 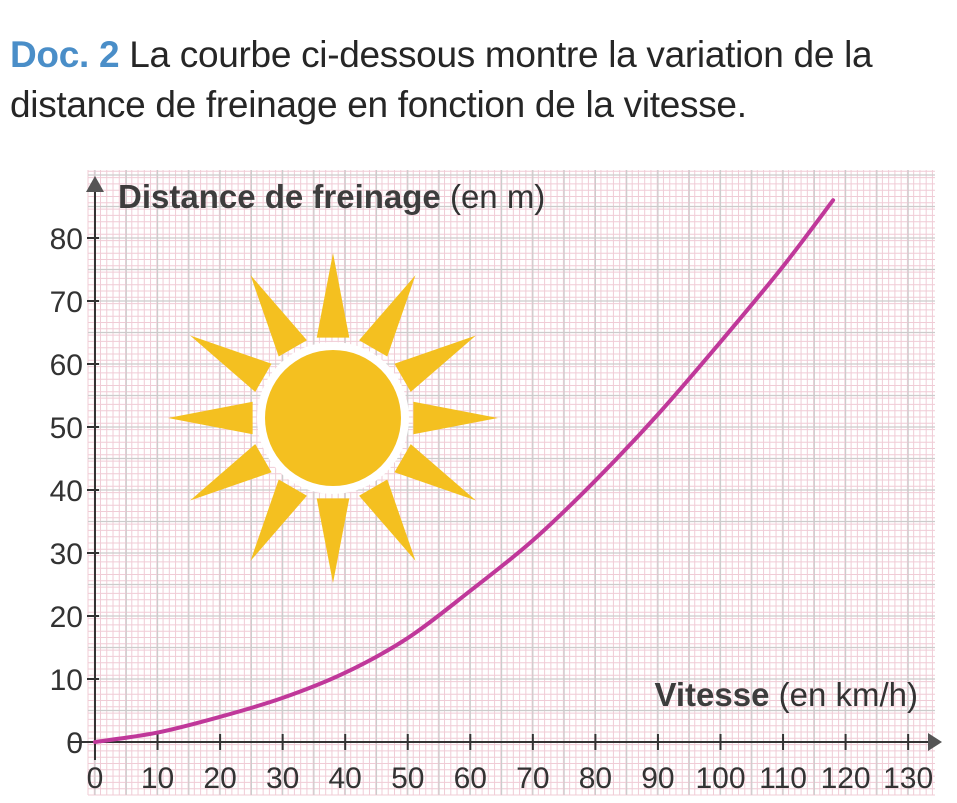 I want to click on y-tick-label: 80, so click(x=66, y=239).